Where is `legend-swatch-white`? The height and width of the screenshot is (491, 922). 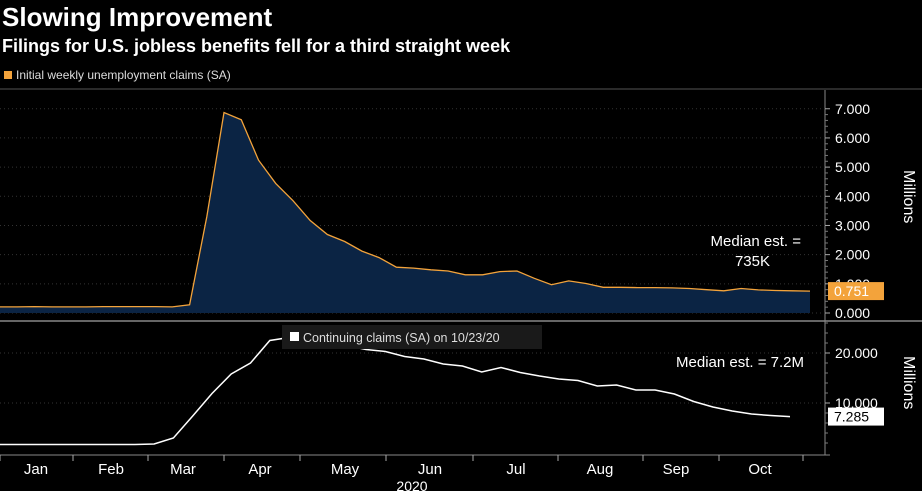 legend-swatch-white is located at coordinates (294, 336).